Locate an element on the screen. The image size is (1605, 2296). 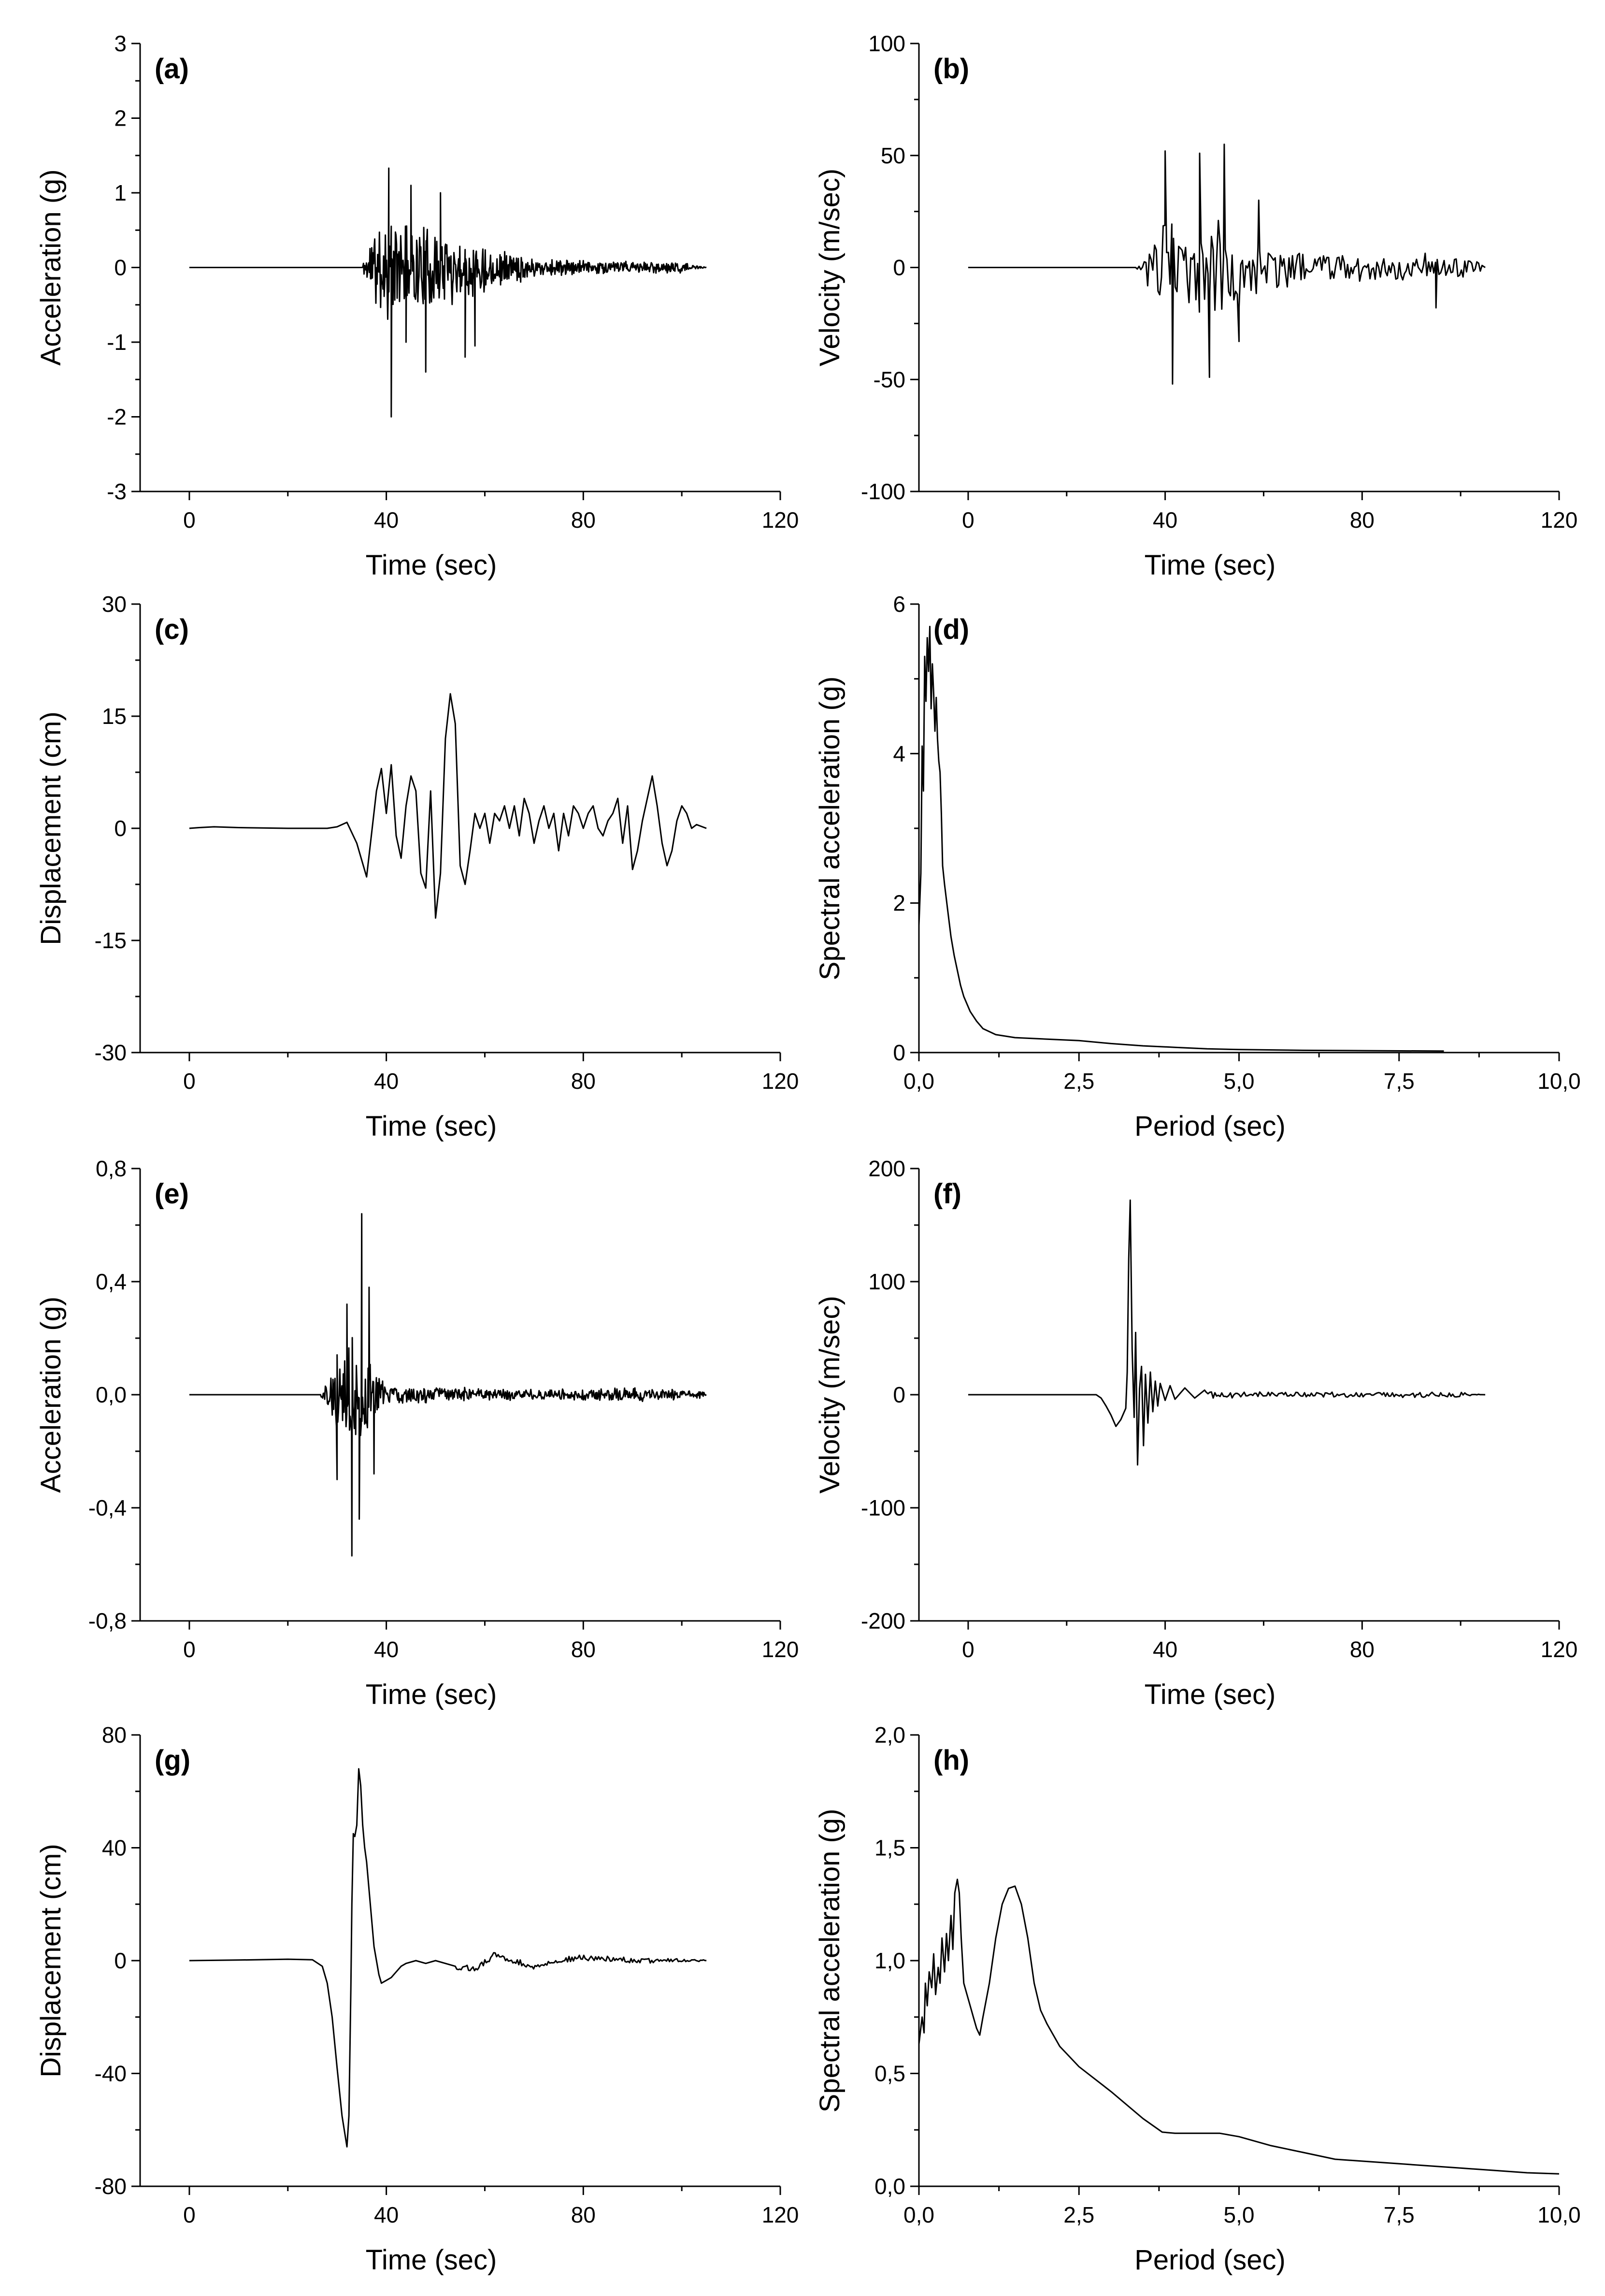
y-tick-label: 1,5 is located at coordinates (889, 1848).